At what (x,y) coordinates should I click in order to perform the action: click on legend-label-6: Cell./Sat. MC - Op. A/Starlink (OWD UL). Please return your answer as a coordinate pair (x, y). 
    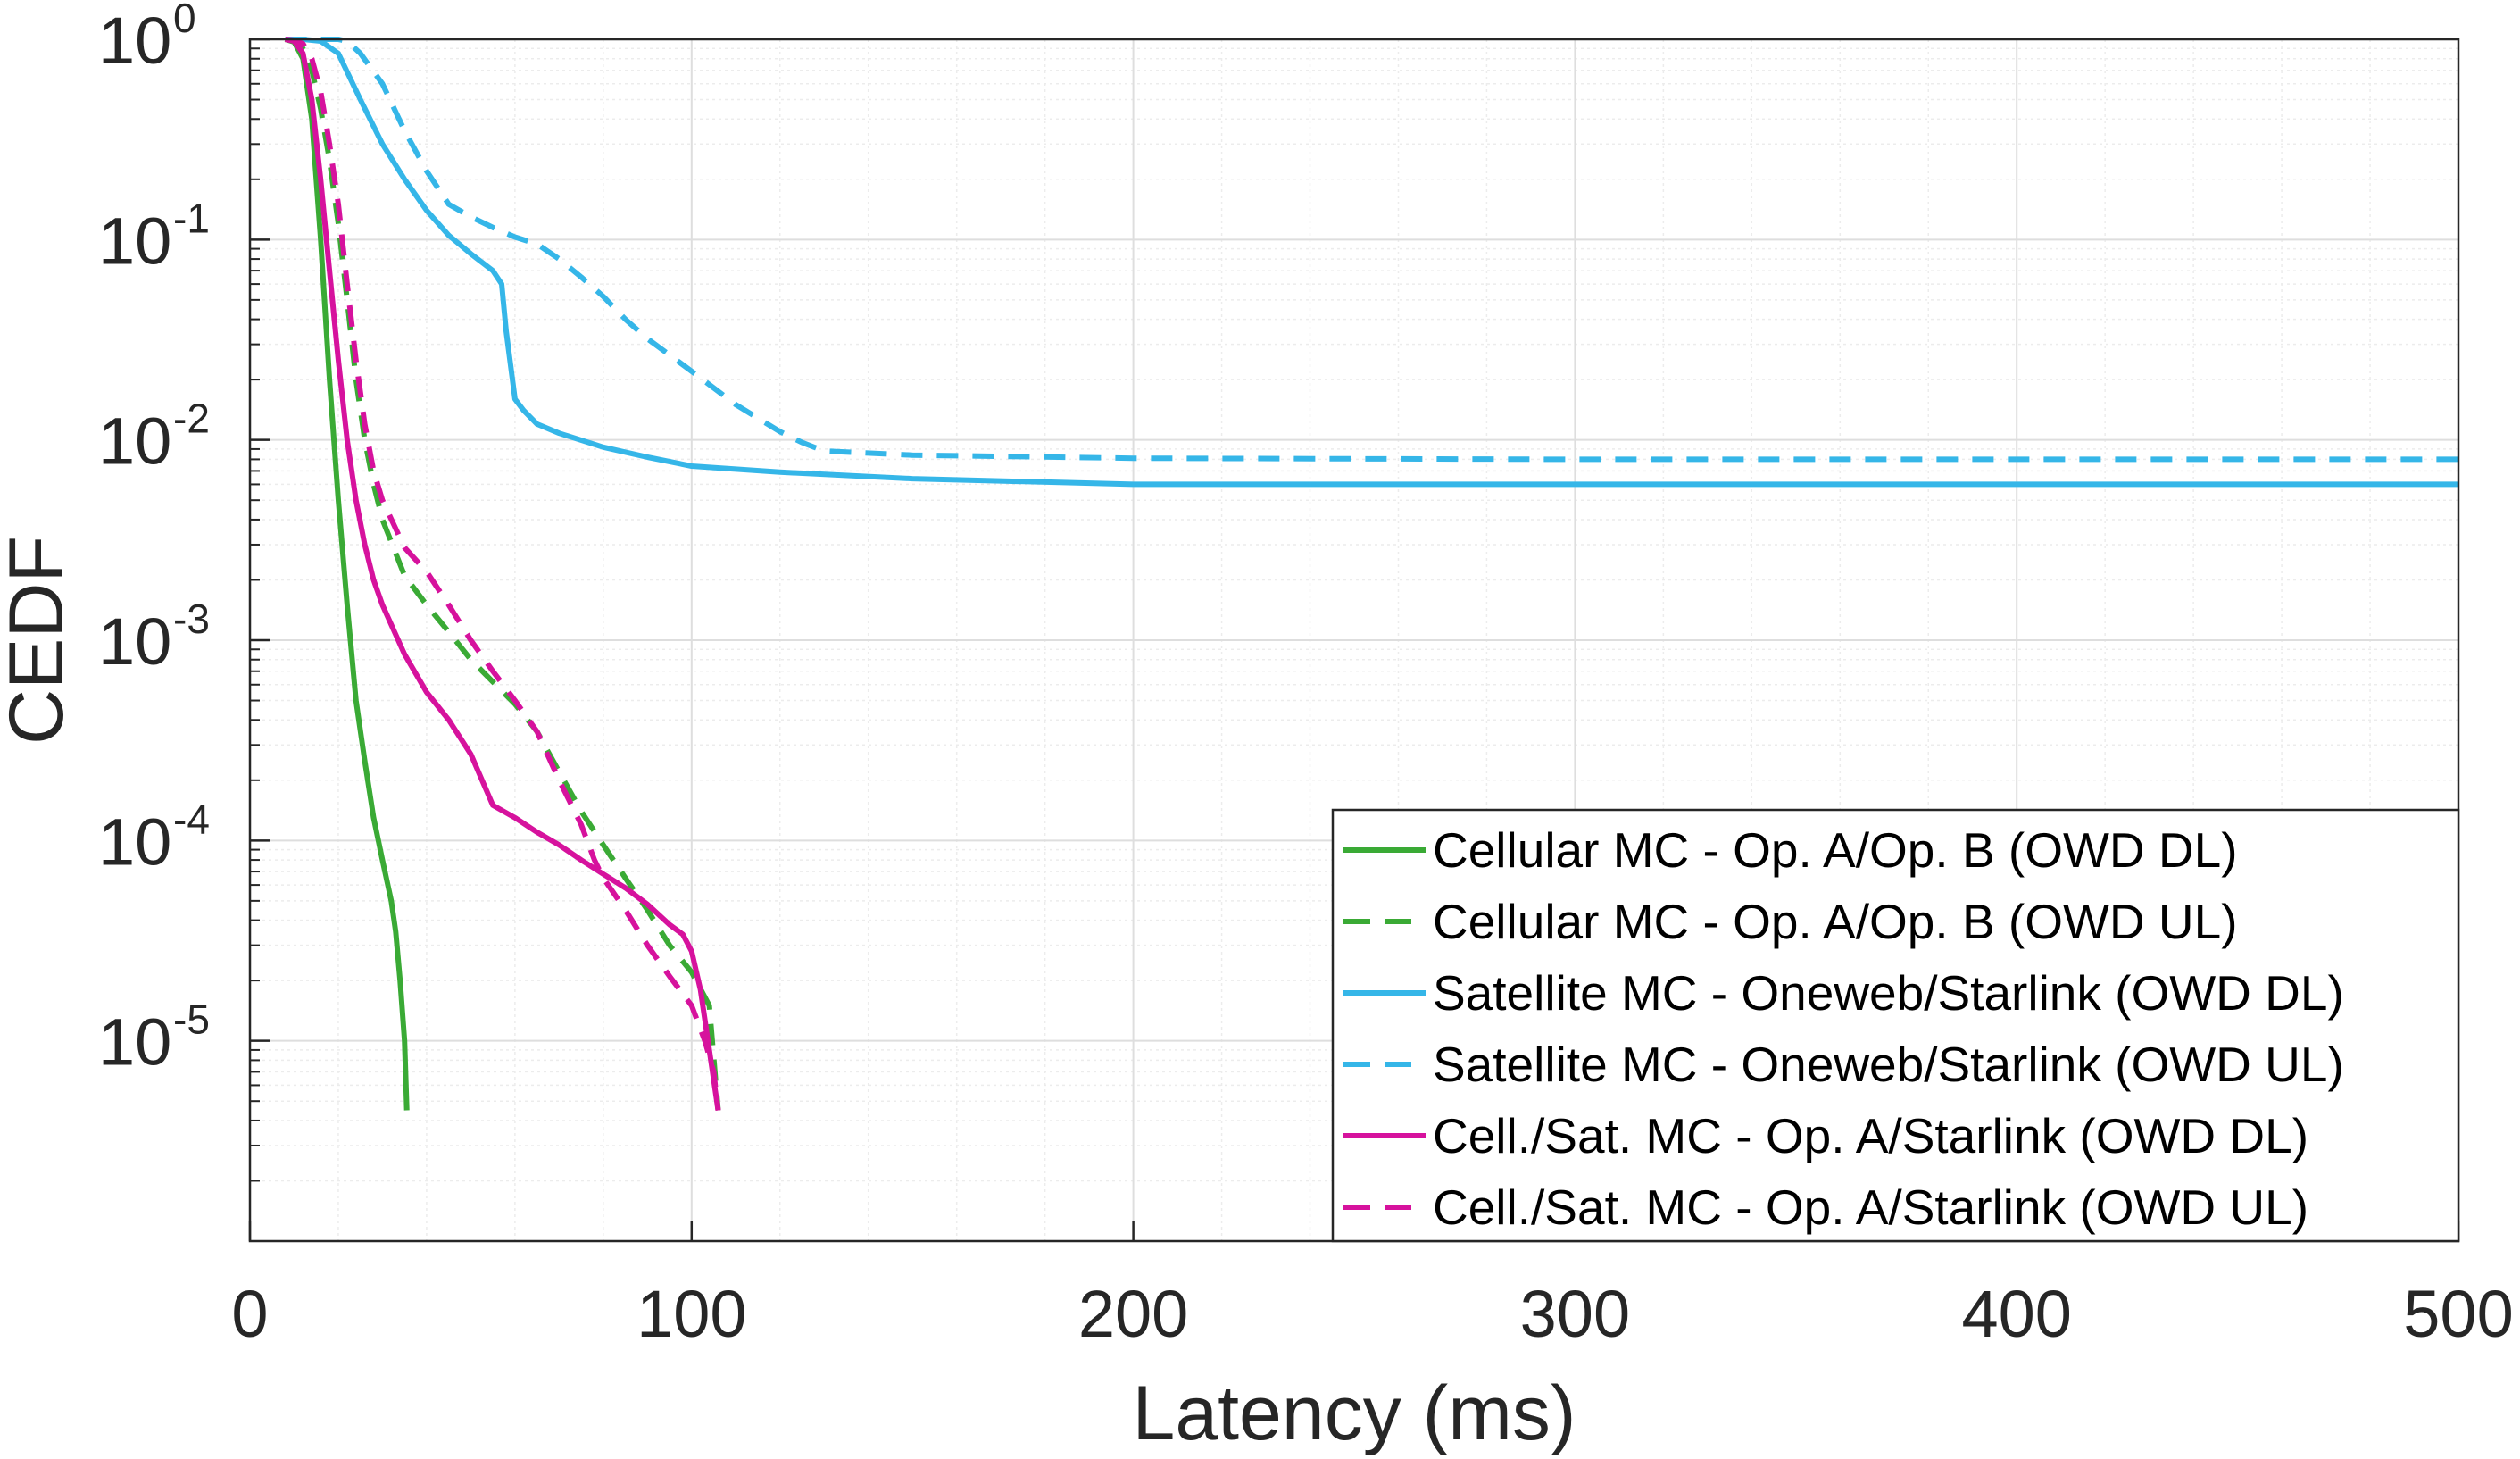
    Looking at the image, I should click on (1870, 1207).